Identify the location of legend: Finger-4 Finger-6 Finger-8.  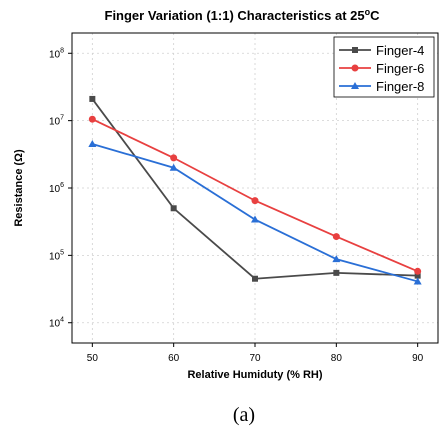
(384, 67).